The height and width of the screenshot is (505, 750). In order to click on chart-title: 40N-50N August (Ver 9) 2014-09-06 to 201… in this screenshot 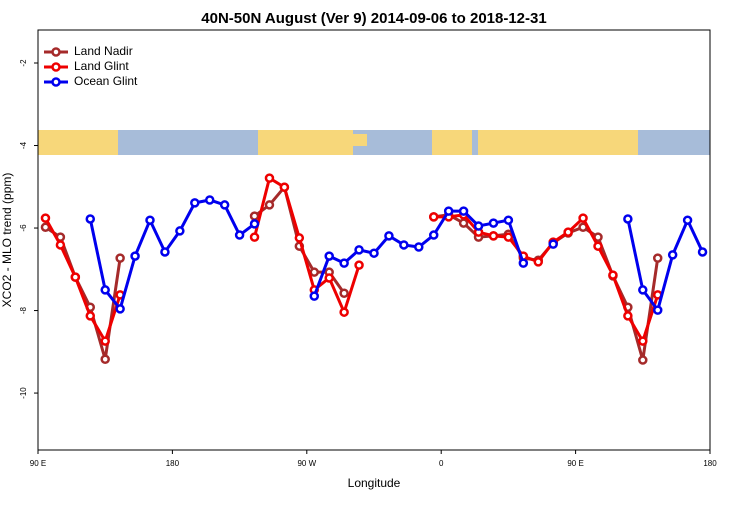, I will do `click(373, 18)`.